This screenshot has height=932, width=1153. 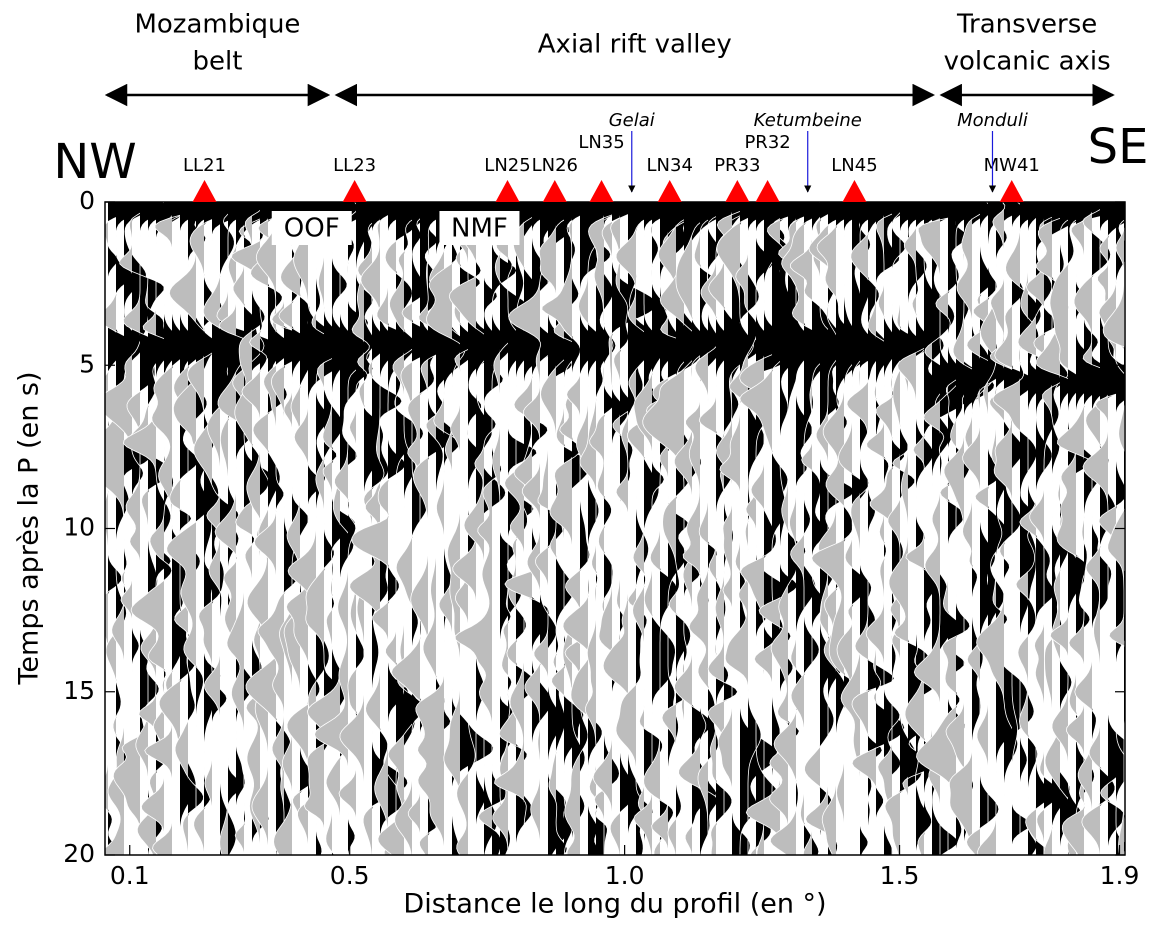 I want to click on corner-label: NW, so click(x=94, y=162).